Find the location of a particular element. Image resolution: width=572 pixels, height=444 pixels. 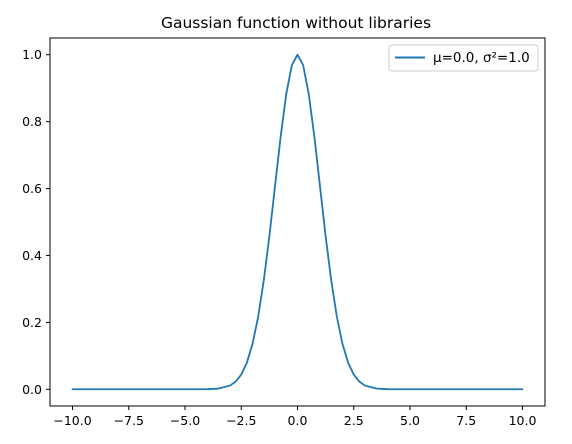

x-axis: −10.0 −7.5 −5.0 −2.5 0.0 2.5 5.0 7.5 10.0 is located at coordinates (294, 417).